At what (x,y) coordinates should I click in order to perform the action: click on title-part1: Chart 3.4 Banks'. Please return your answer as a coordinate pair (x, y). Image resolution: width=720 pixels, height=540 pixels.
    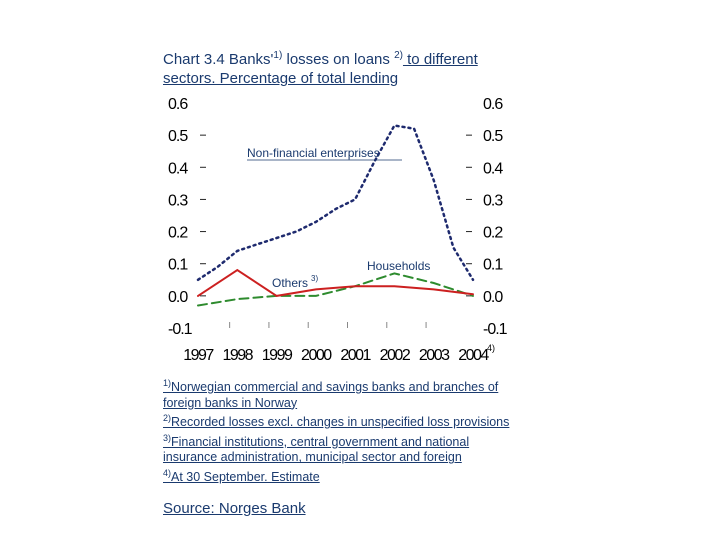
    Looking at the image, I should click on (218, 59).